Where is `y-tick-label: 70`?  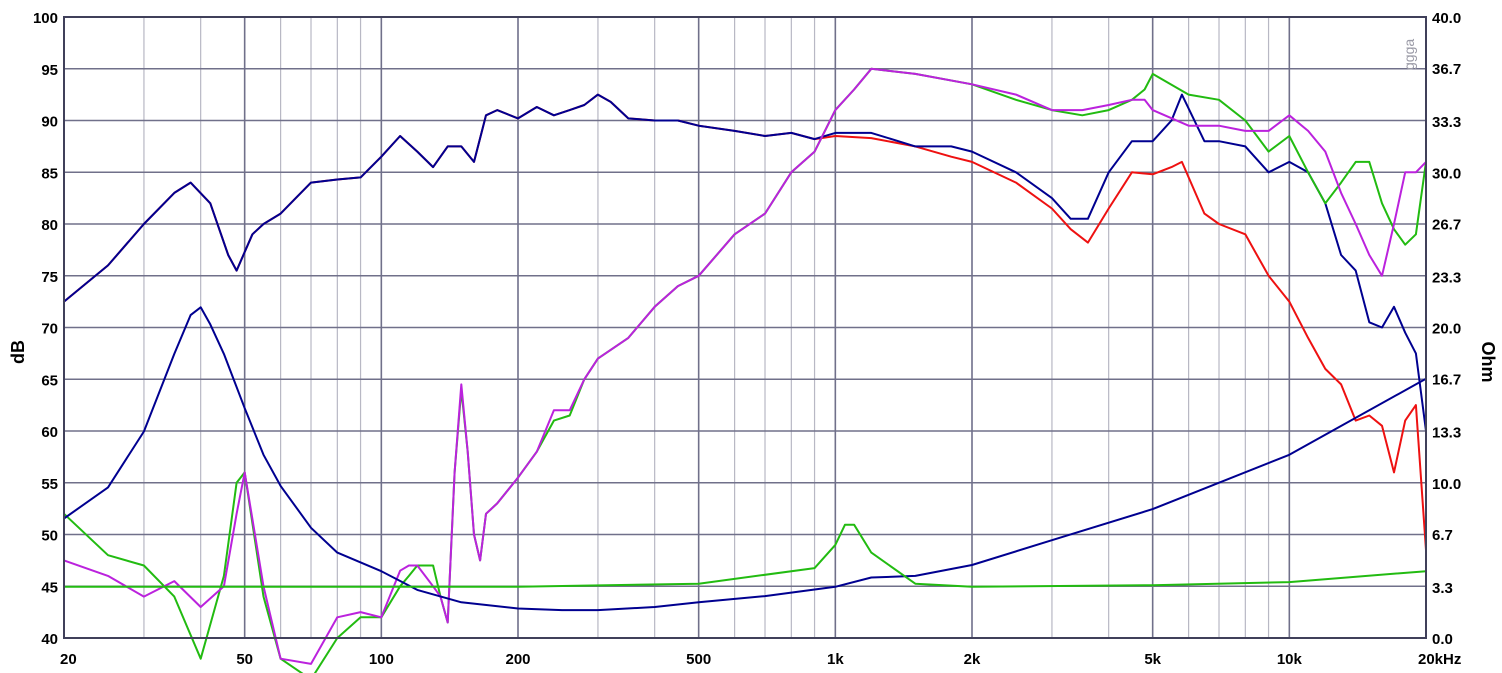 y-tick-label: 70 is located at coordinates (49, 329).